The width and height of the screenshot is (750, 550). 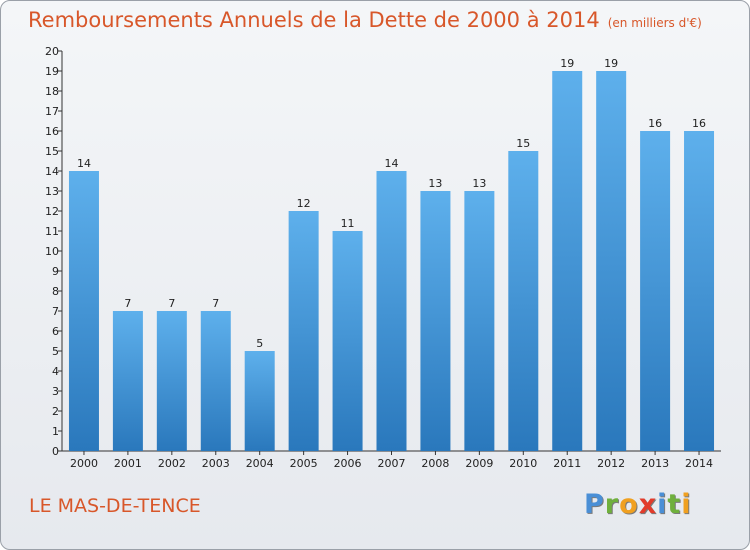 What do you see at coordinates (260, 463) in the screenshot?
I see `x-tick-label: 2004` at bounding box center [260, 463].